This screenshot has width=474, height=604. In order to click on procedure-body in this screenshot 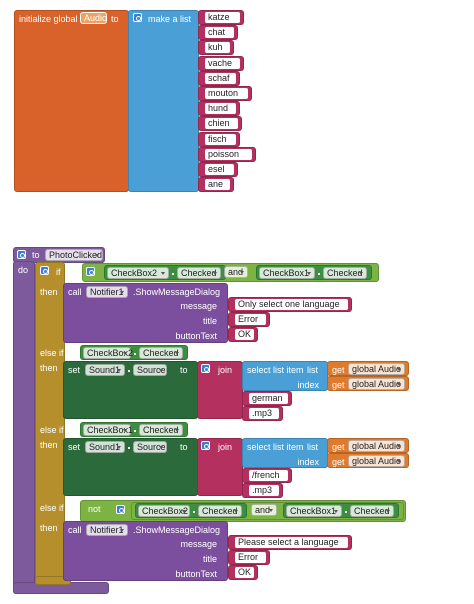, I will do `click(24, 427)`.